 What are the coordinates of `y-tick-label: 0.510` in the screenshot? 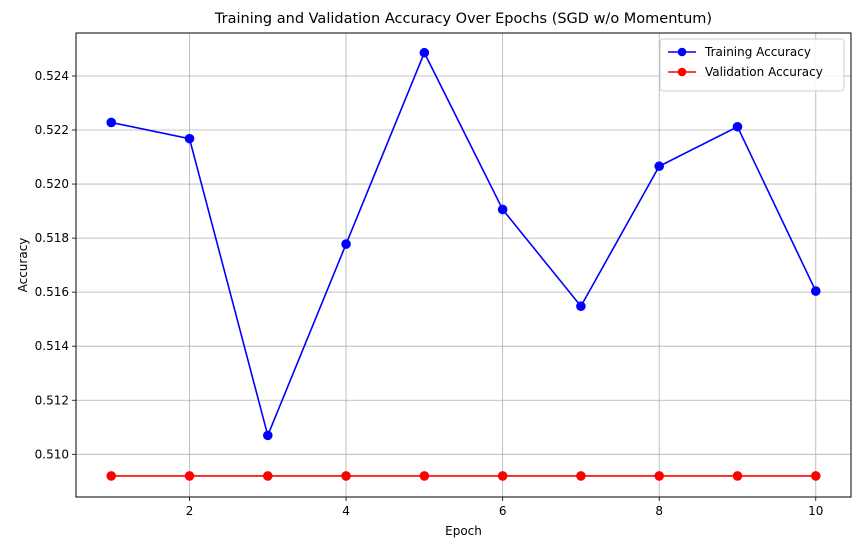 It's located at (52, 454).